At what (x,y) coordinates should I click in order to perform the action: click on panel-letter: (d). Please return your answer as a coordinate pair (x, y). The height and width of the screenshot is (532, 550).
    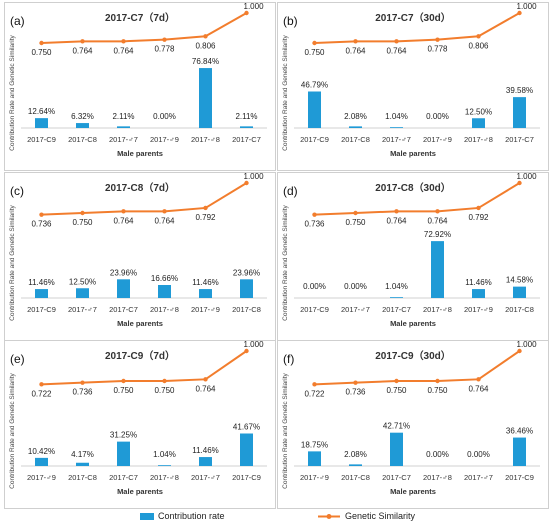
    Looking at the image, I should click on (290, 191).